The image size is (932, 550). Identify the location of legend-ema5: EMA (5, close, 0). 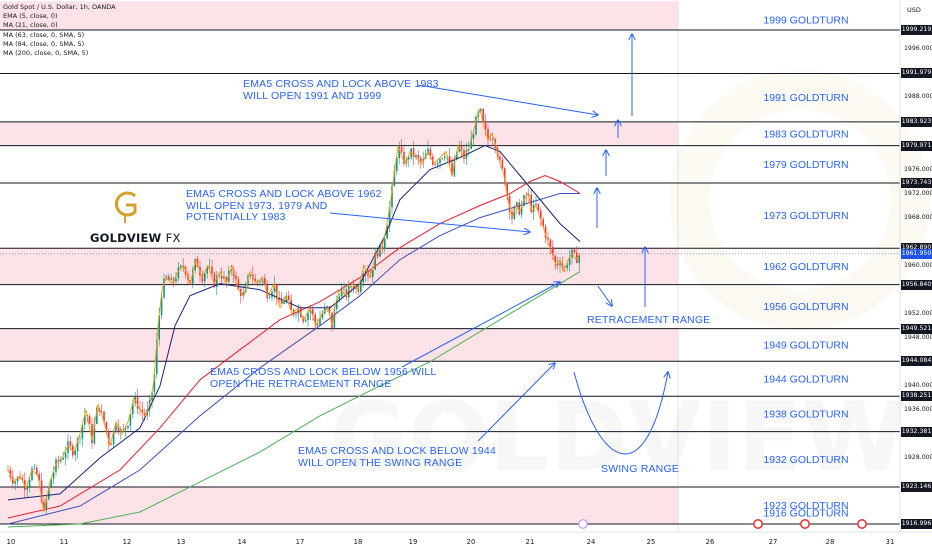
(30, 16).